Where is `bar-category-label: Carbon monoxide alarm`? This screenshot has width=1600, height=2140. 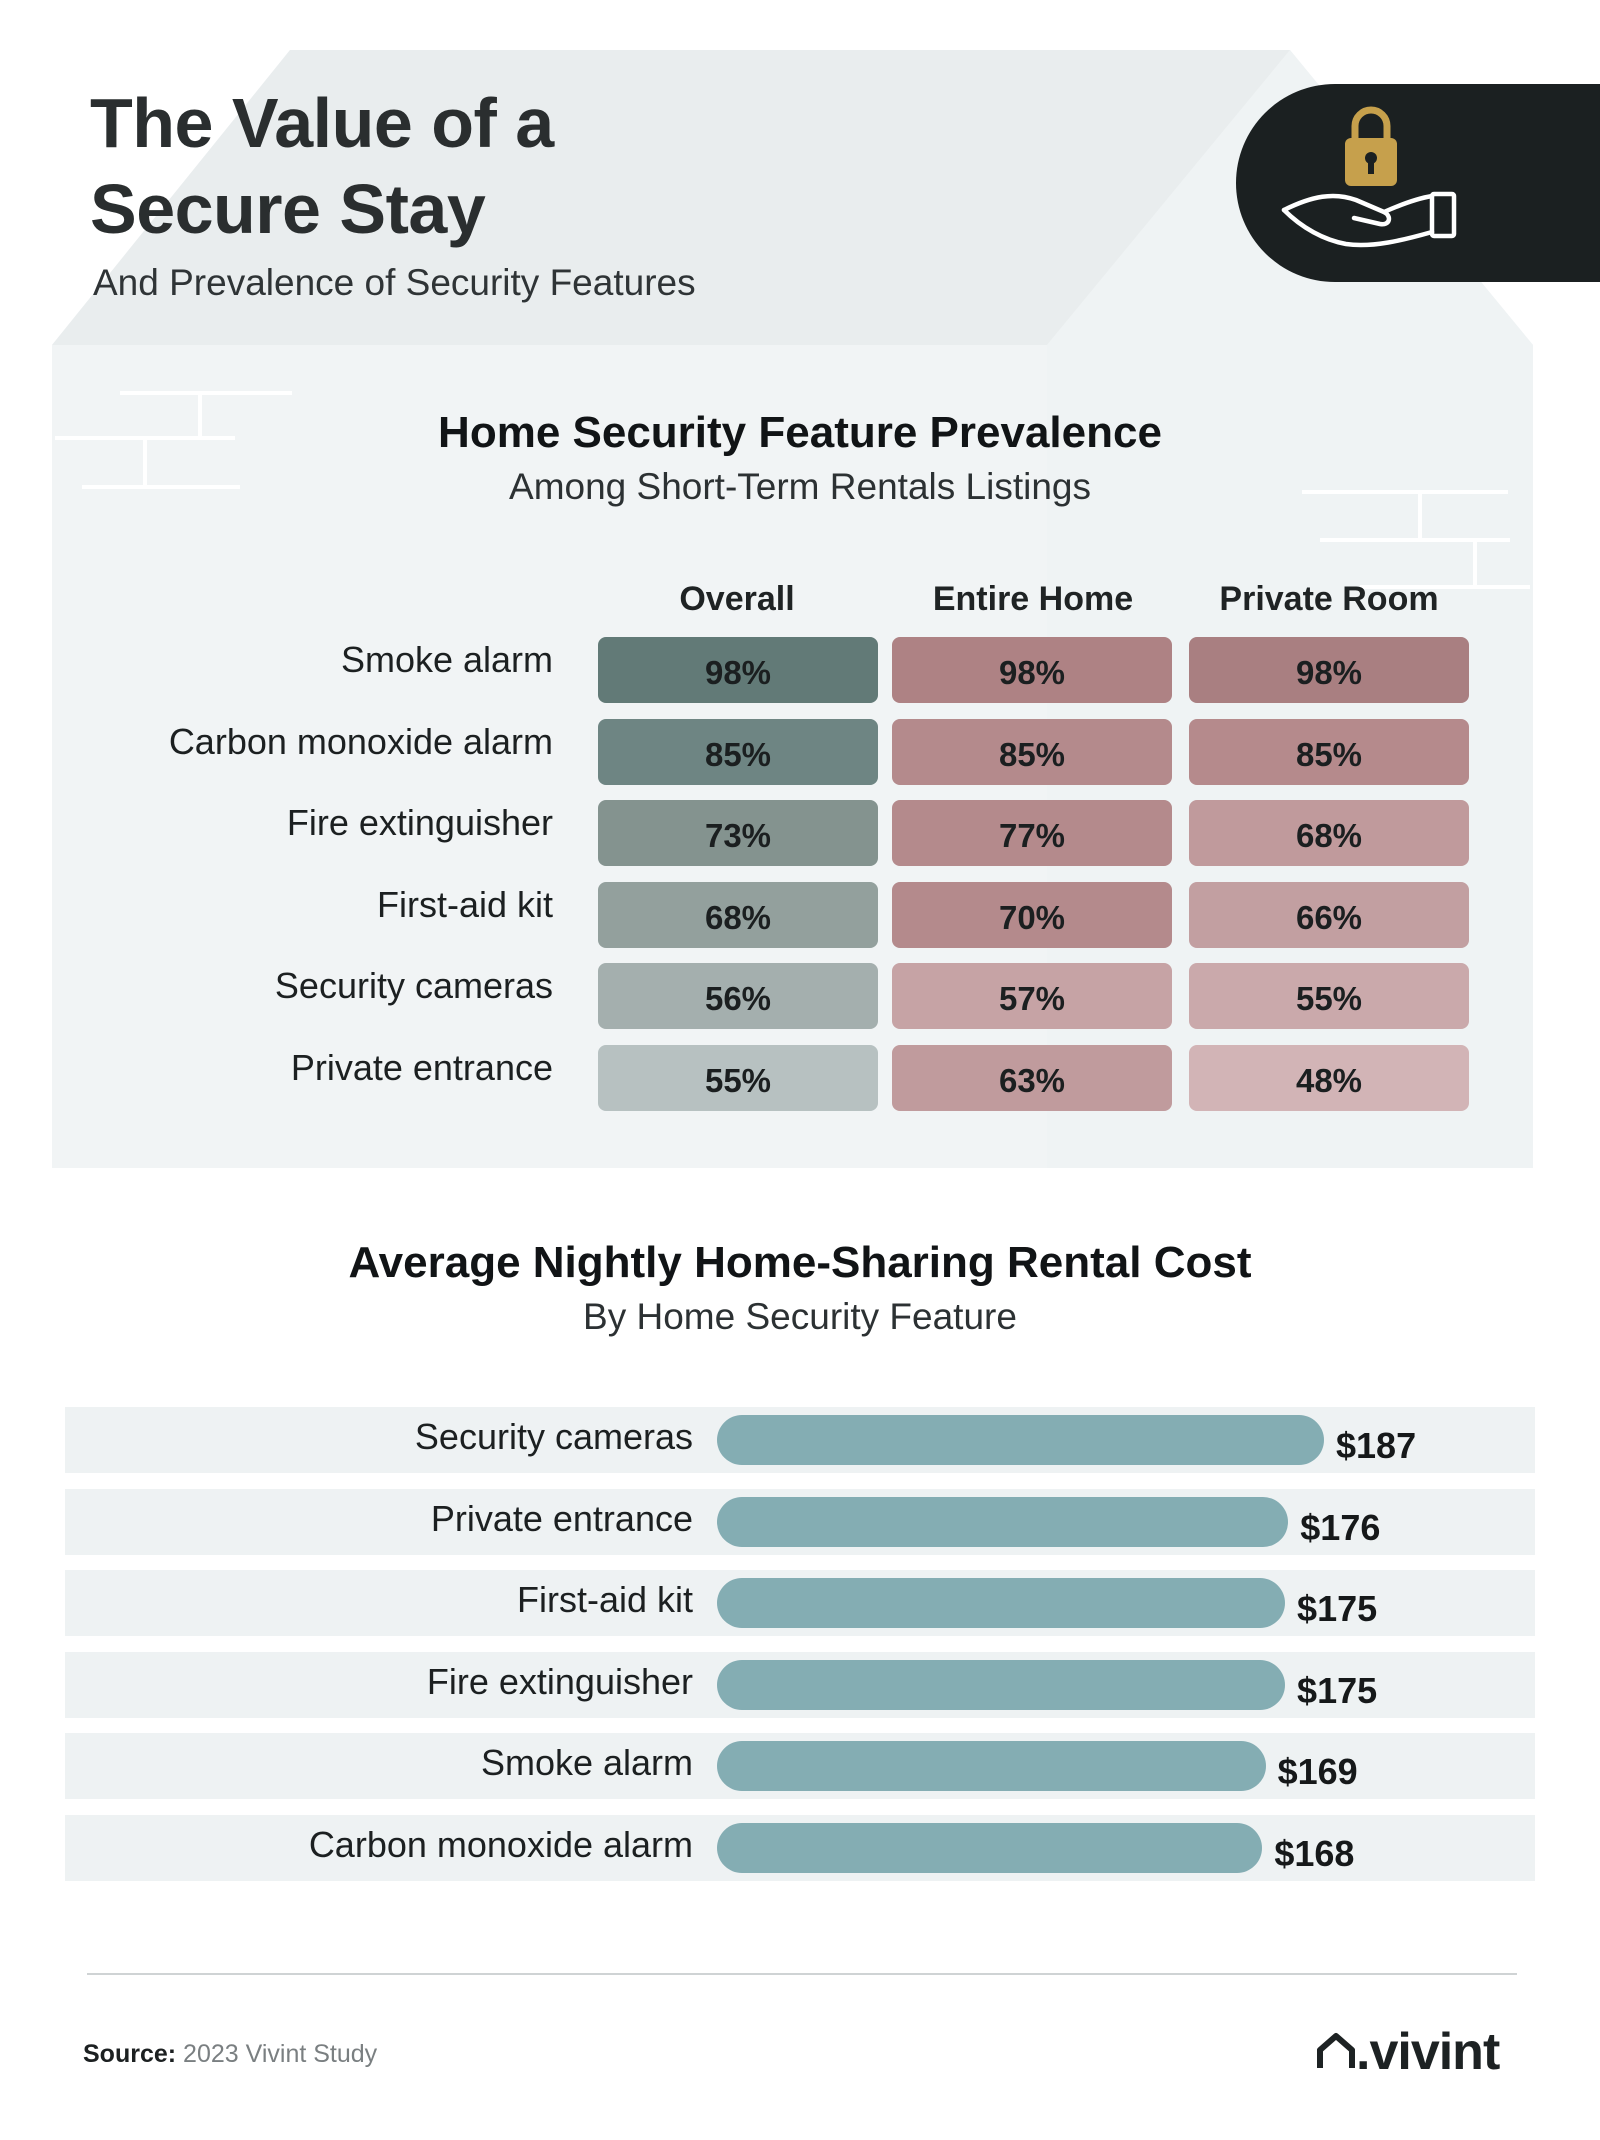
bar-category-label: Carbon monoxide alarm is located at coordinates (500, 1844).